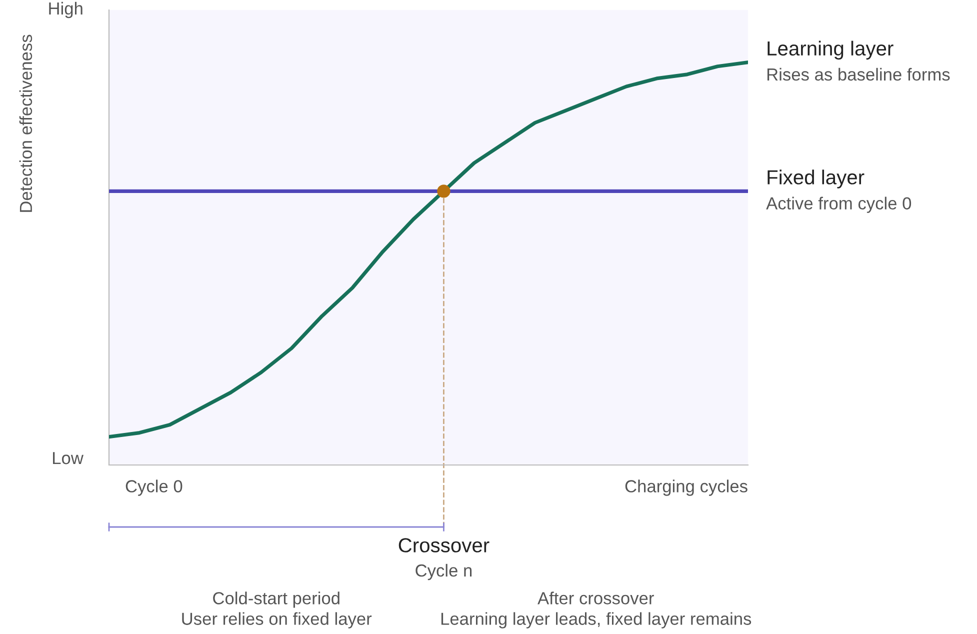  I want to click on y-axis-title: Detection effectiveness, so click(25, 123).